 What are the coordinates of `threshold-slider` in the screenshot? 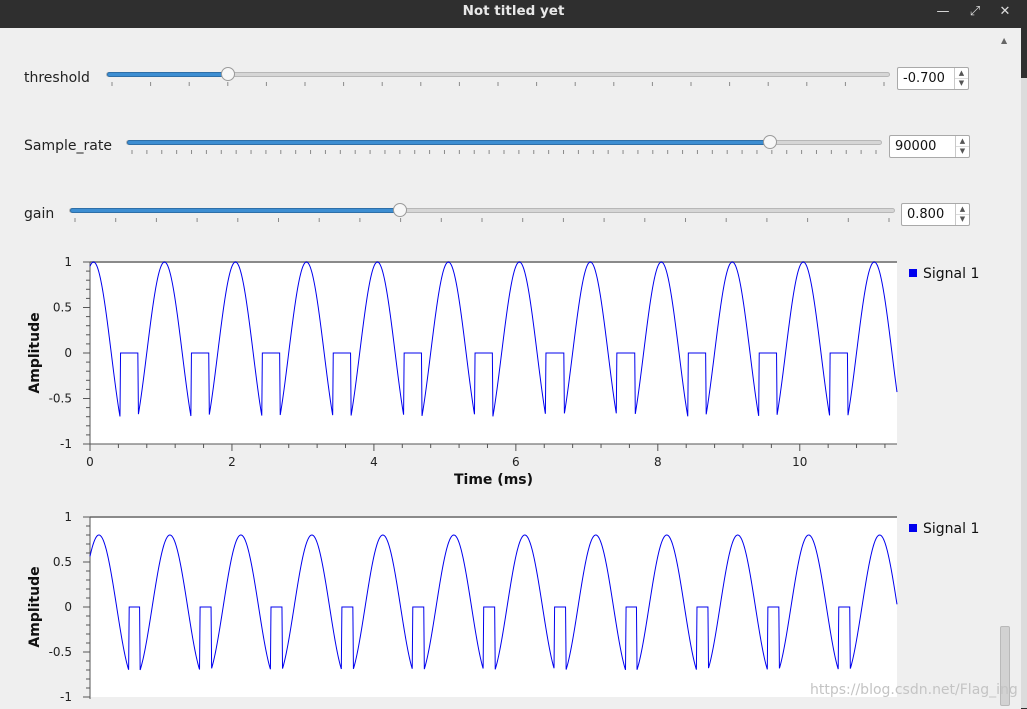 It's located at (498, 74).